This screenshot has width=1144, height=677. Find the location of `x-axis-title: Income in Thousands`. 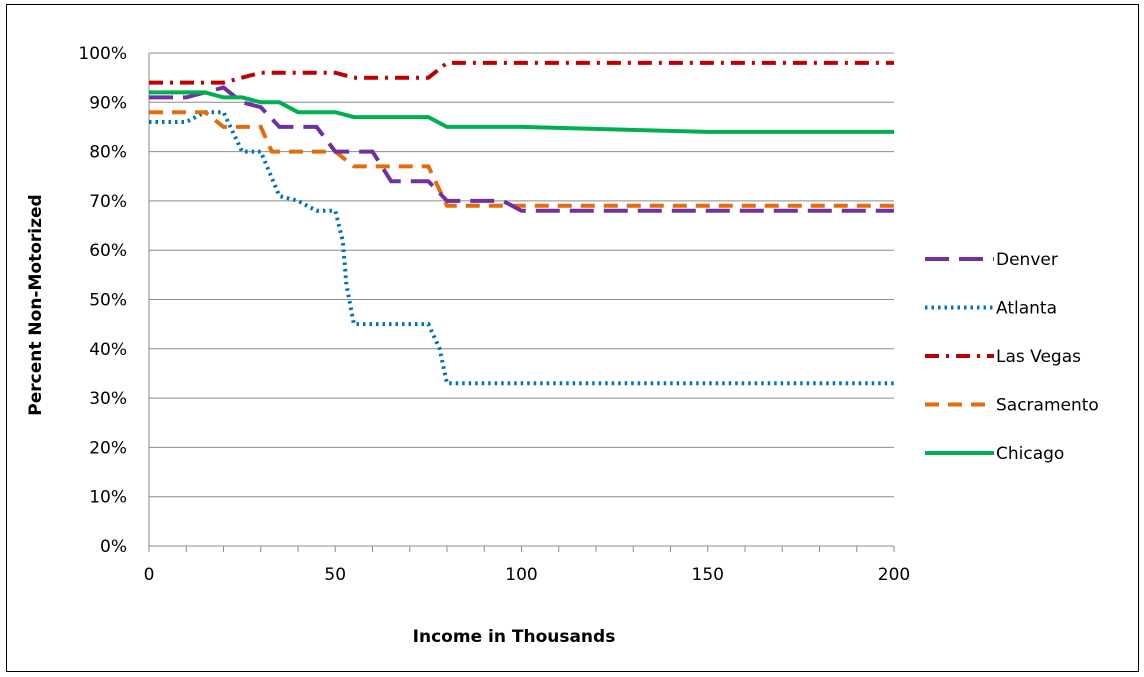

x-axis-title: Income in Thousands is located at coordinates (514, 637).